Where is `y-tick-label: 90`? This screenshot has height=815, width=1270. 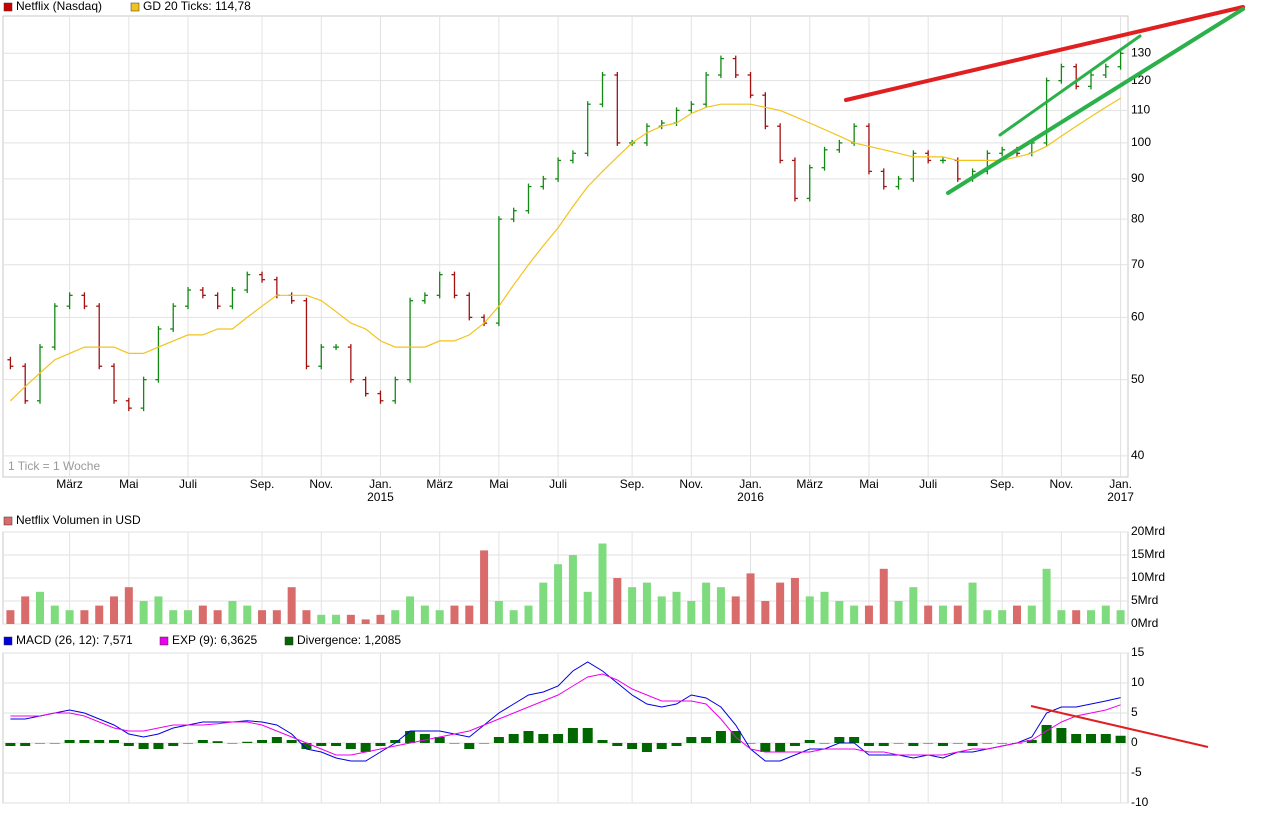 y-tick-label: 90 is located at coordinates (1138, 178).